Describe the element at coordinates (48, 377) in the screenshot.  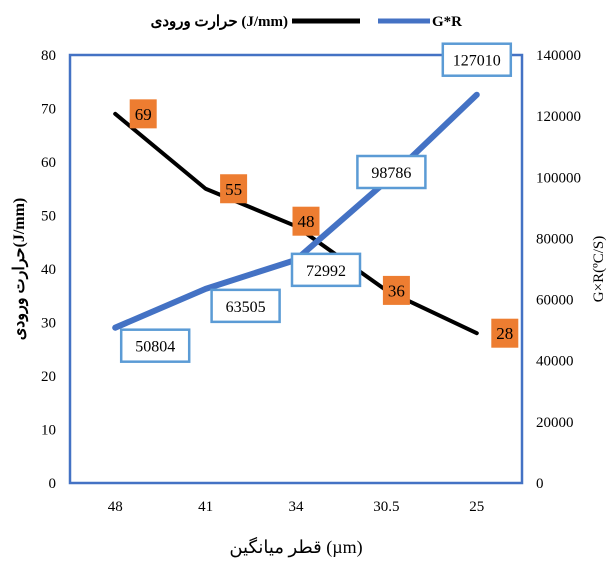
I see `left-tick-label-2: 20` at that location.